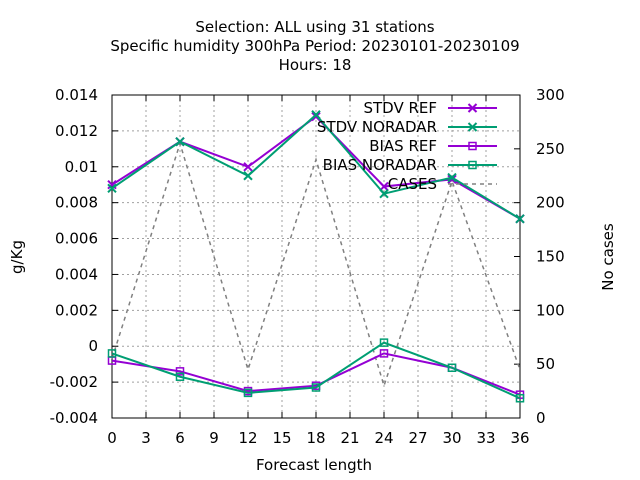 The image size is (640, 480). Describe the element at coordinates (74, 418) in the screenshot. I see `y-tick-label: -0.004` at that location.